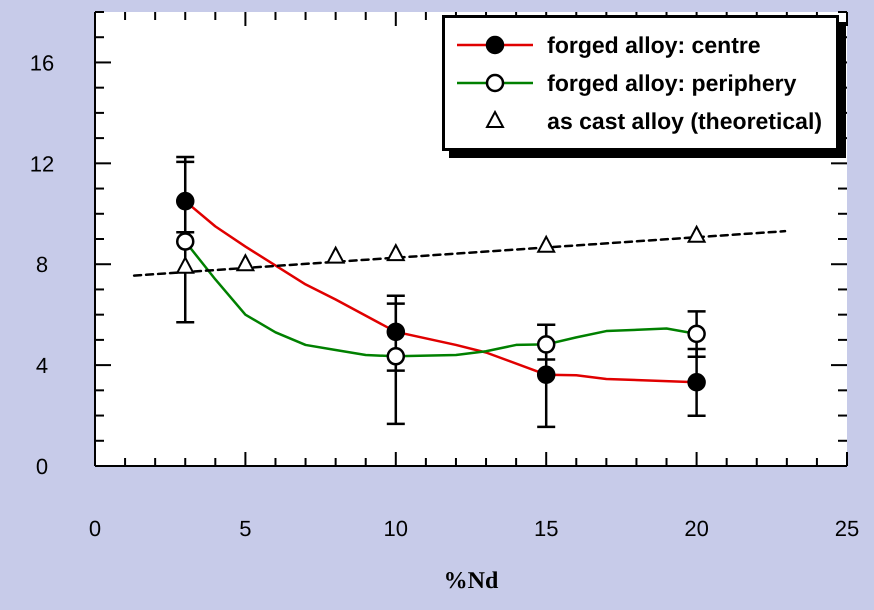  Describe the element at coordinates (95, 528) in the screenshot. I see `x-tick-label: 0` at that location.